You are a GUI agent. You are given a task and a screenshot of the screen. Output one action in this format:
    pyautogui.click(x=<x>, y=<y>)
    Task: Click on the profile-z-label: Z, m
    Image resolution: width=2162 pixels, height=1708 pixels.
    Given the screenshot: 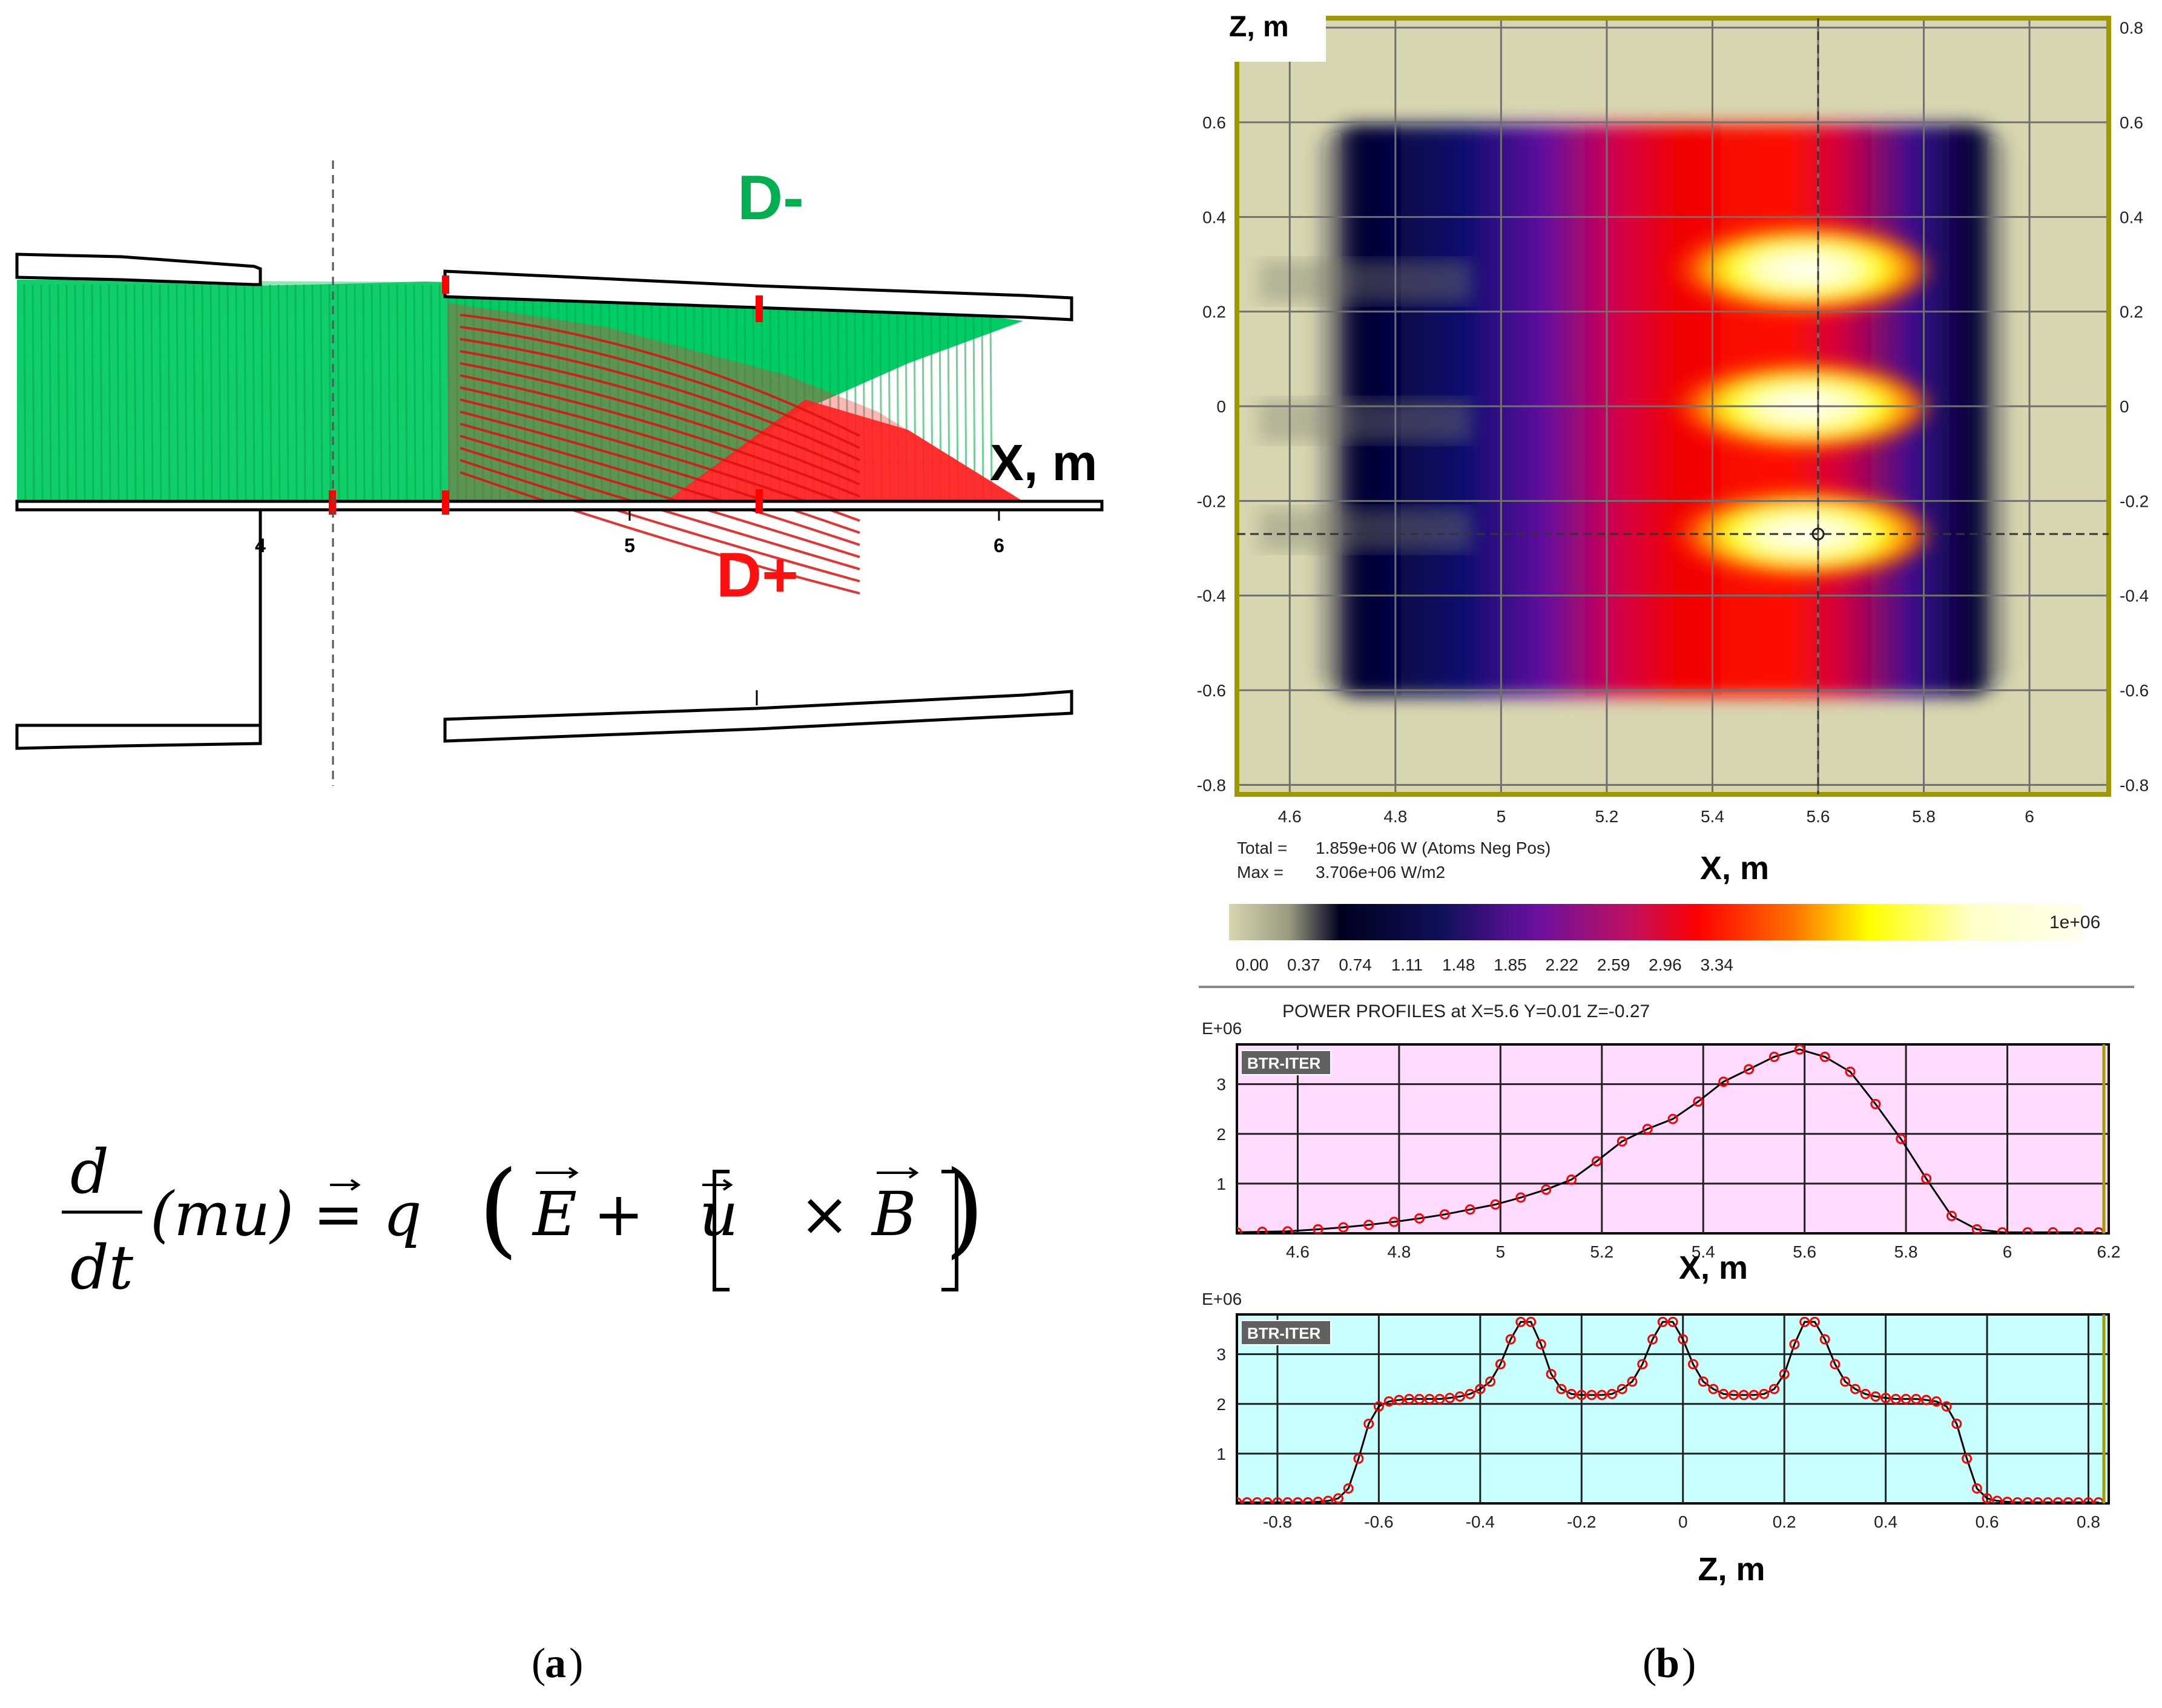 What is the action you would take?
    pyautogui.click(x=1731, y=1569)
    